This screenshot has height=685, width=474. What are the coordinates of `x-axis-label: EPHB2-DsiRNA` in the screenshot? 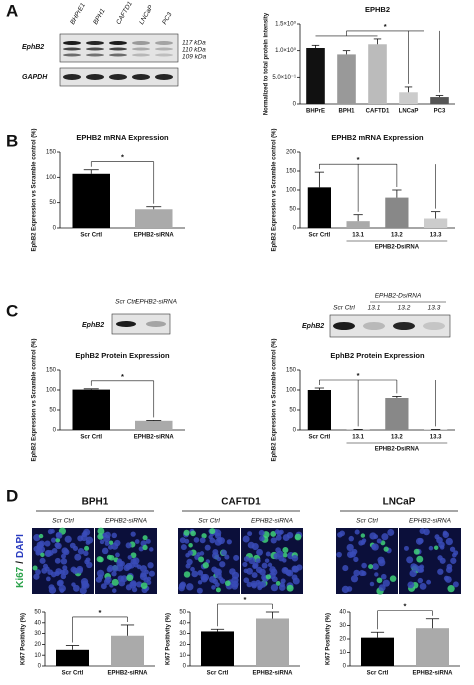 It's located at (397, 450).